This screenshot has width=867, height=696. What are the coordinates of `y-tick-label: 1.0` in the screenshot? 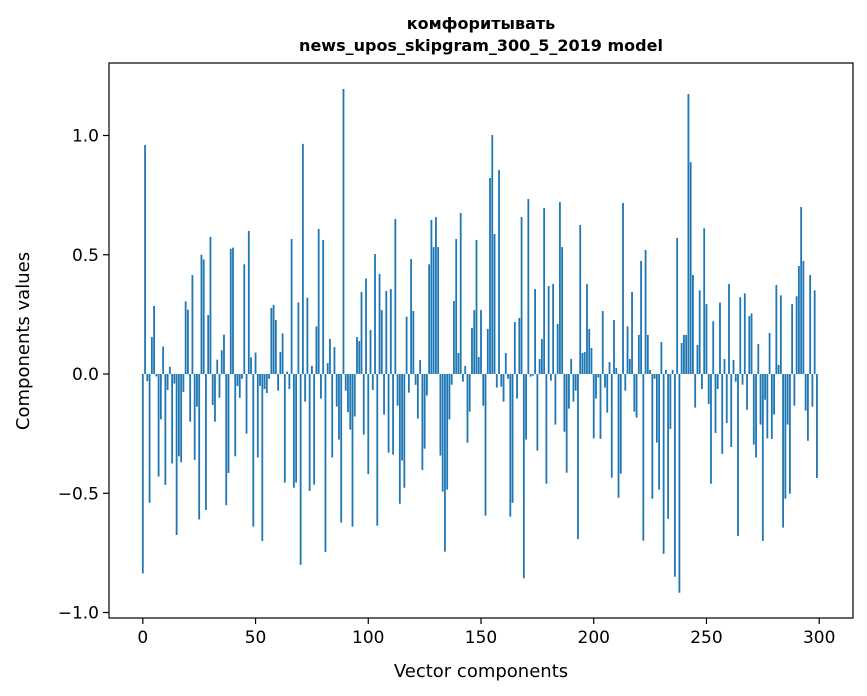 It's located at (85, 137).